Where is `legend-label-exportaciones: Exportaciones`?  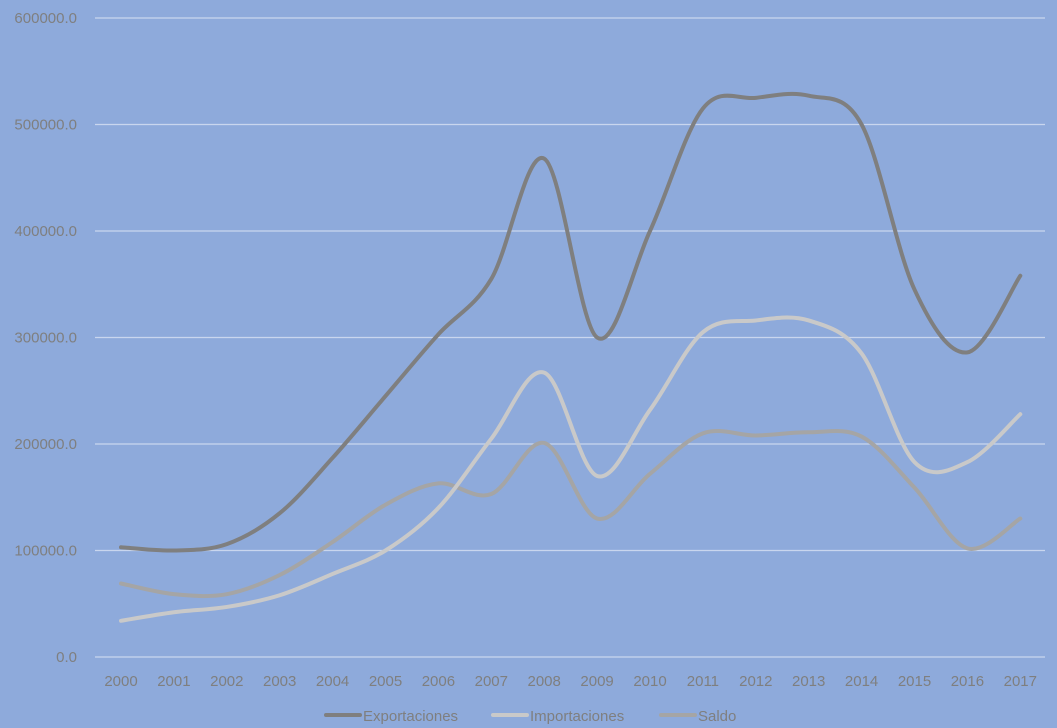 legend-label-exportaciones: Exportaciones is located at coordinates (410, 716).